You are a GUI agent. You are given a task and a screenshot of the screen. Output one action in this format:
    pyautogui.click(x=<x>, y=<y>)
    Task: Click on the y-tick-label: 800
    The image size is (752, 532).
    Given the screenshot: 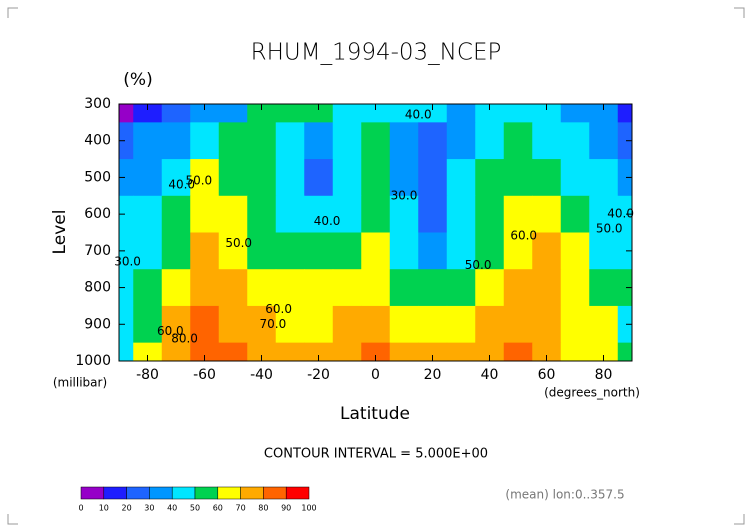 What is the action you would take?
    pyautogui.click(x=97, y=288)
    